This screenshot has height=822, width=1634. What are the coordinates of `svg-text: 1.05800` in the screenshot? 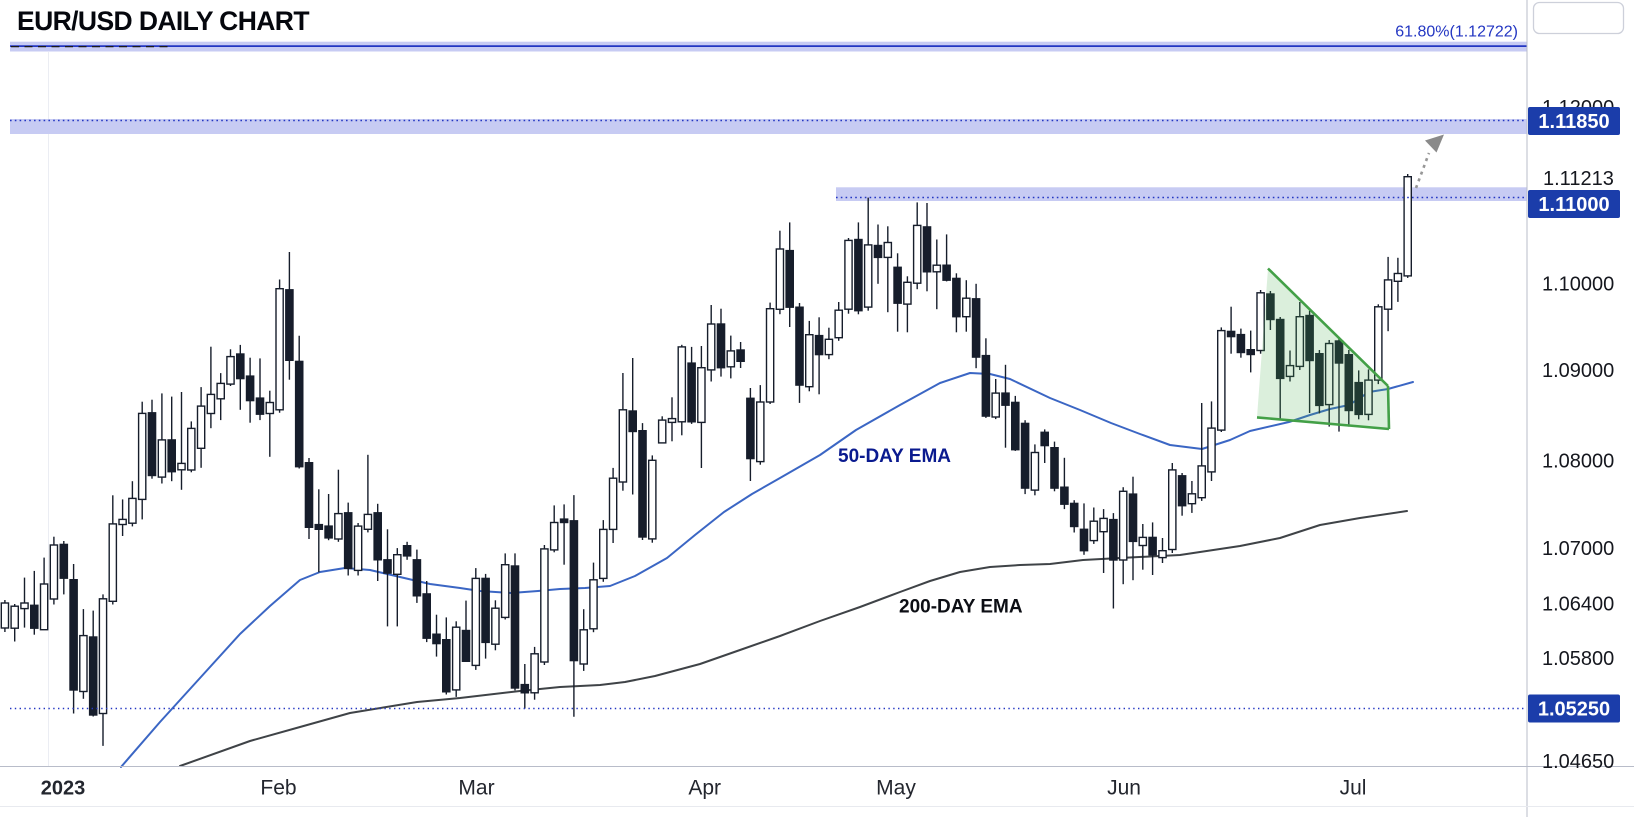 It's located at (1578, 659).